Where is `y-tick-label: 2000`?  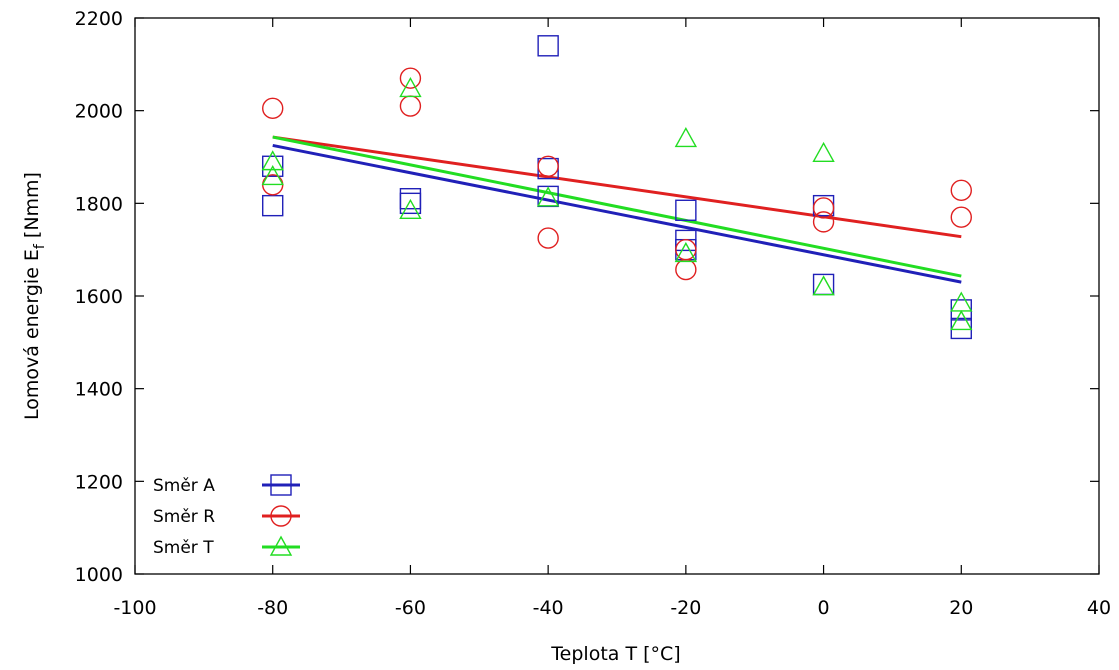
y-tick-label: 2000 is located at coordinates (99, 112).